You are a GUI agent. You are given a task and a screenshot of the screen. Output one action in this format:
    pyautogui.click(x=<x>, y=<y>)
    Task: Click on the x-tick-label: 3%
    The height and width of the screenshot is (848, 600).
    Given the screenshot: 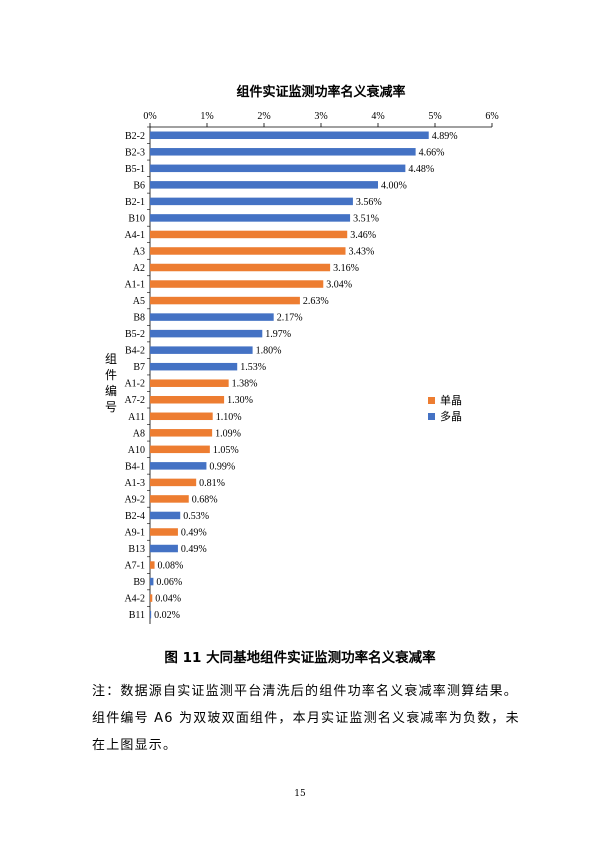 What is the action you would take?
    pyautogui.click(x=320, y=116)
    